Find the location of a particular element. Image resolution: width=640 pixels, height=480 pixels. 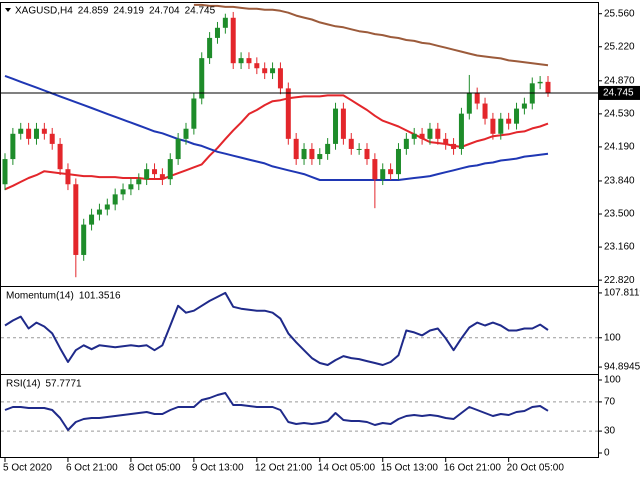

last-price-box is located at coordinates (619, 92).